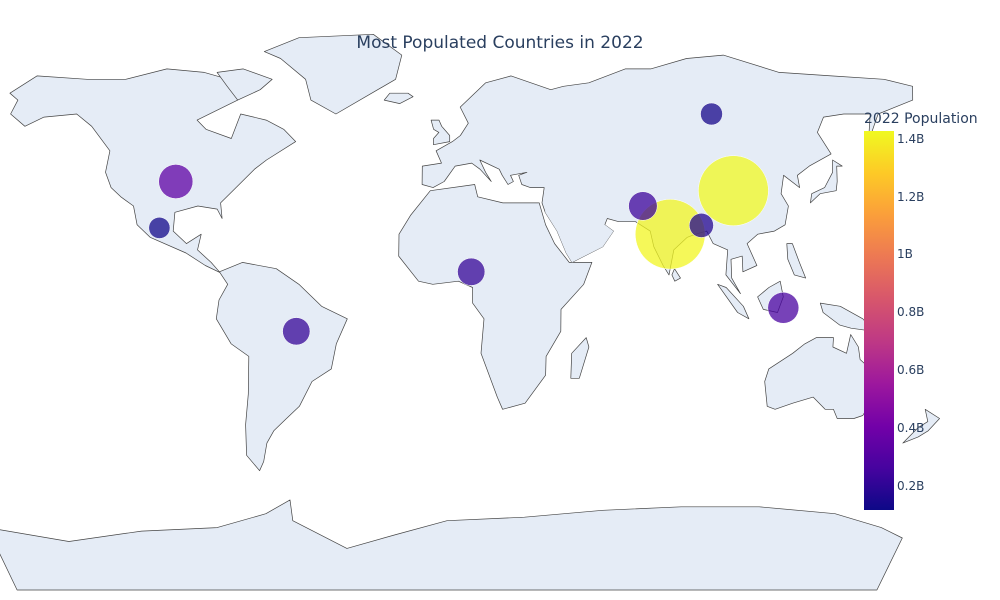  What do you see at coordinates (821, 376) in the screenshot?
I see `land-australia` at bounding box center [821, 376].